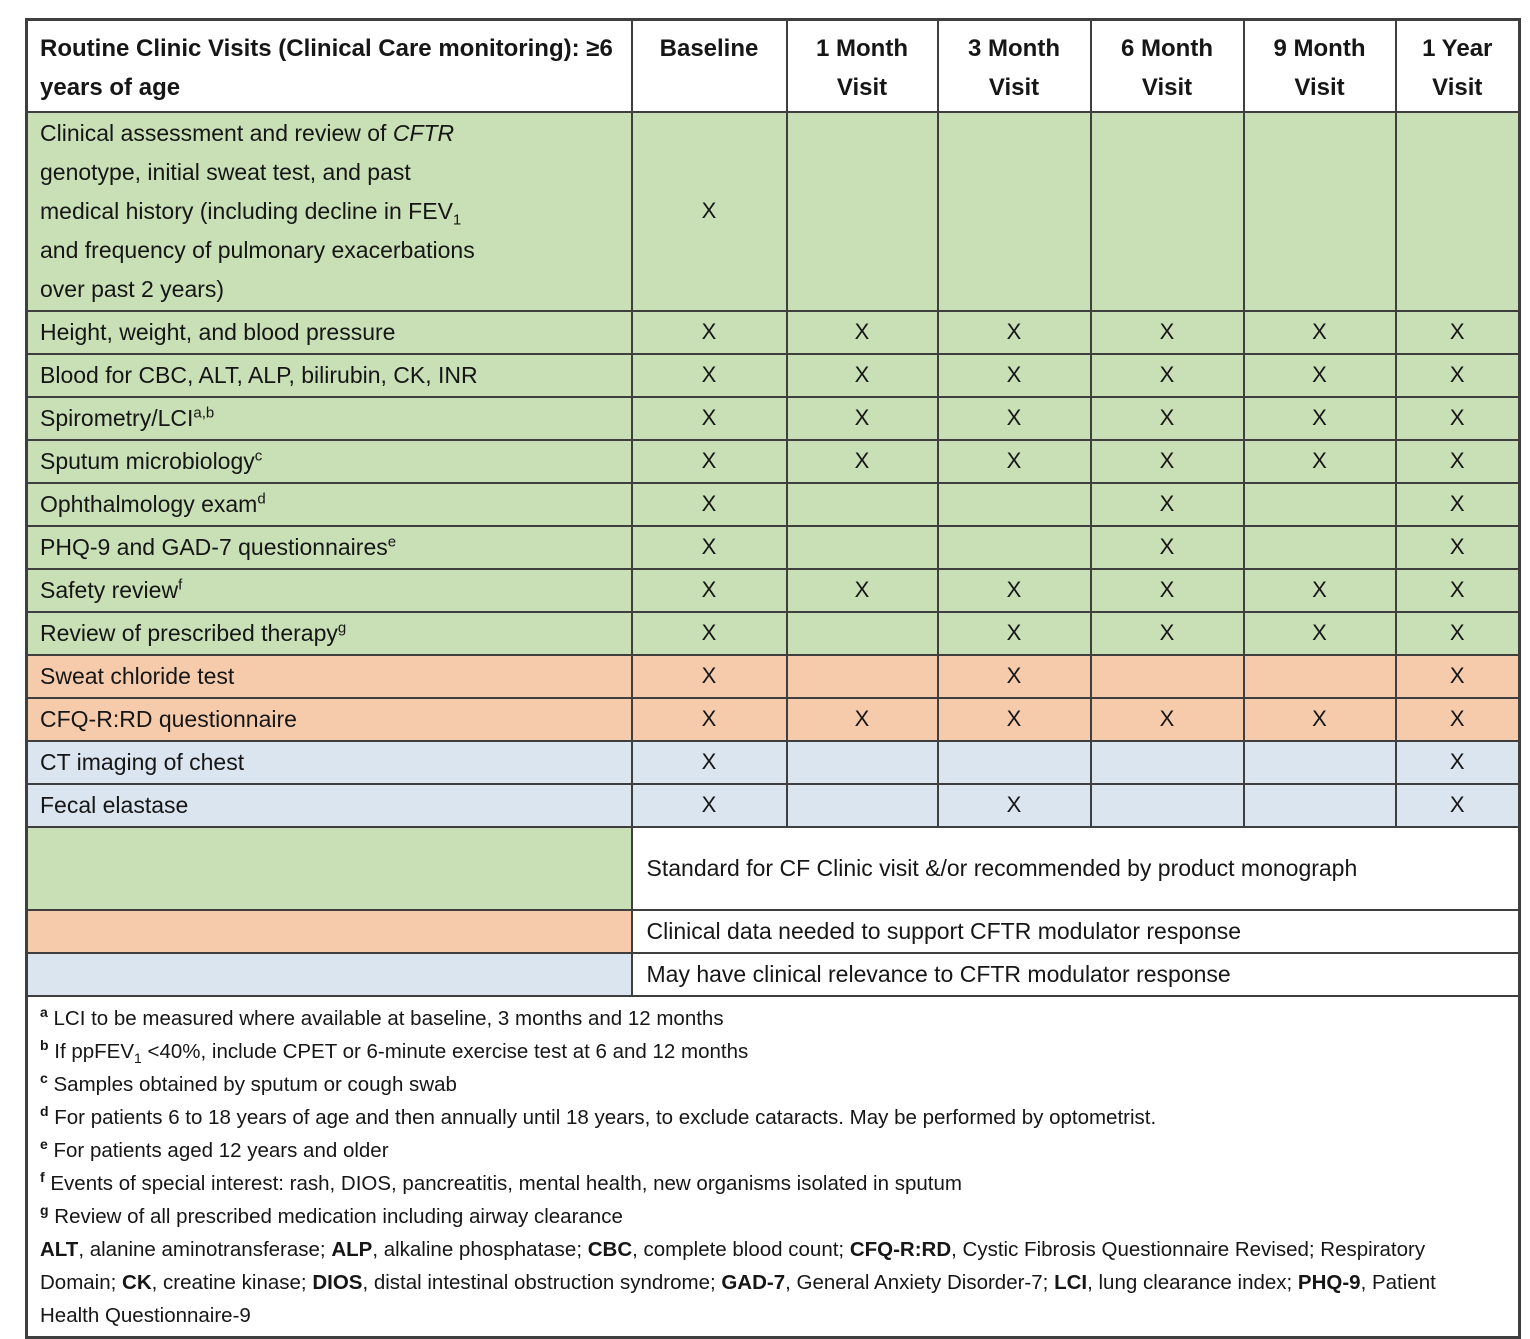 The width and height of the screenshot is (1530, 1339). I want to click on column-header-6-month: 6 Month Visit, so click(1167, 65).